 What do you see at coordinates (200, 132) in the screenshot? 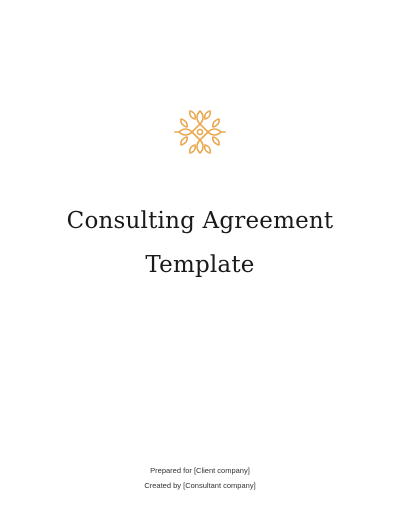
I see `ornament-icon` at bounding box center [200, 132].